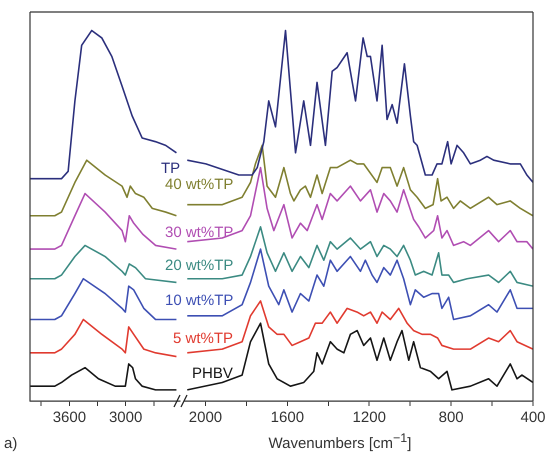 This screenshot has width=550, height=465. Describe the element at coordinates (369, 417) in the screenshot. I see `x-tick-label: 1200` at that location.